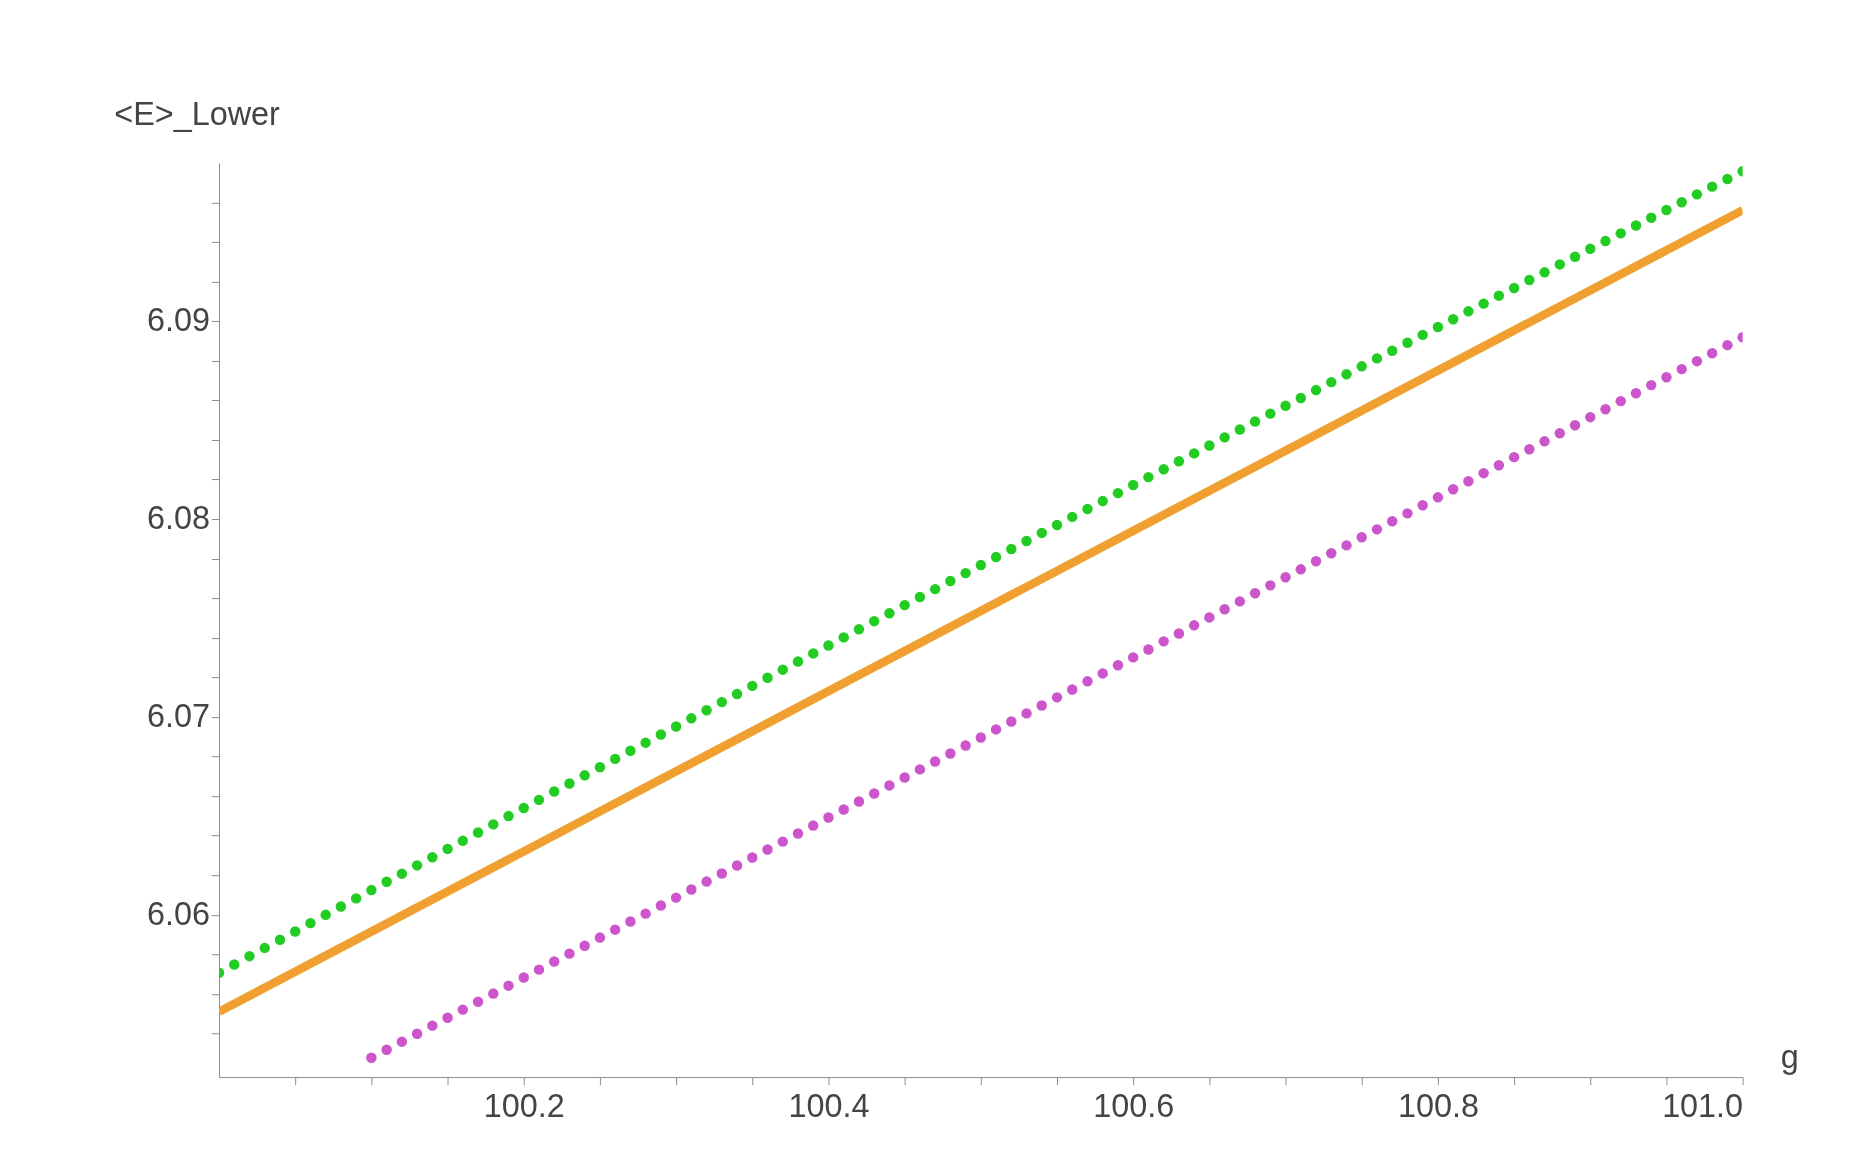 The height and width of the screenshot is (1168, 1875). I want to click on y-tick-label: 6.07, so click(178, 715).